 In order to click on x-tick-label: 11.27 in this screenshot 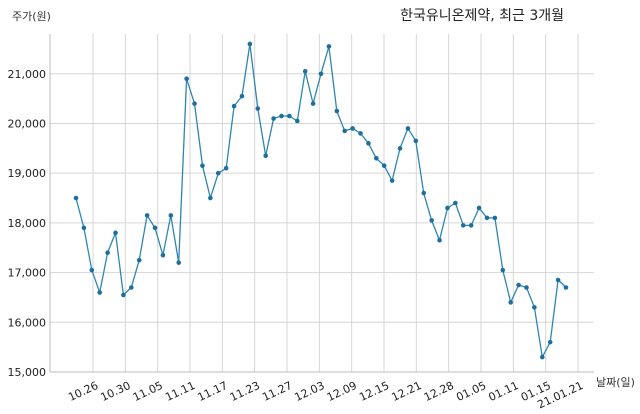, I will do `click(277, 391)`.